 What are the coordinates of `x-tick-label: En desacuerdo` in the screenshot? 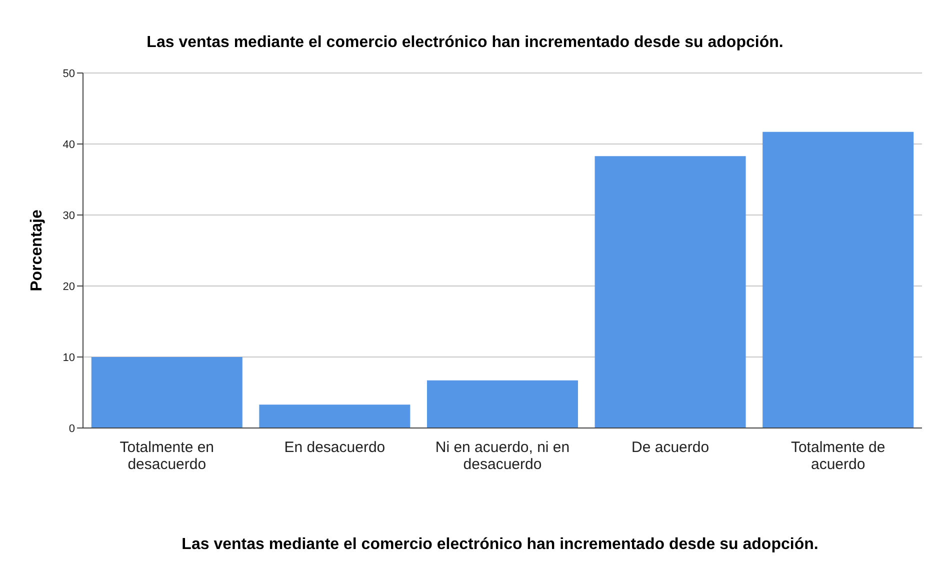 It's located at (335, 447).